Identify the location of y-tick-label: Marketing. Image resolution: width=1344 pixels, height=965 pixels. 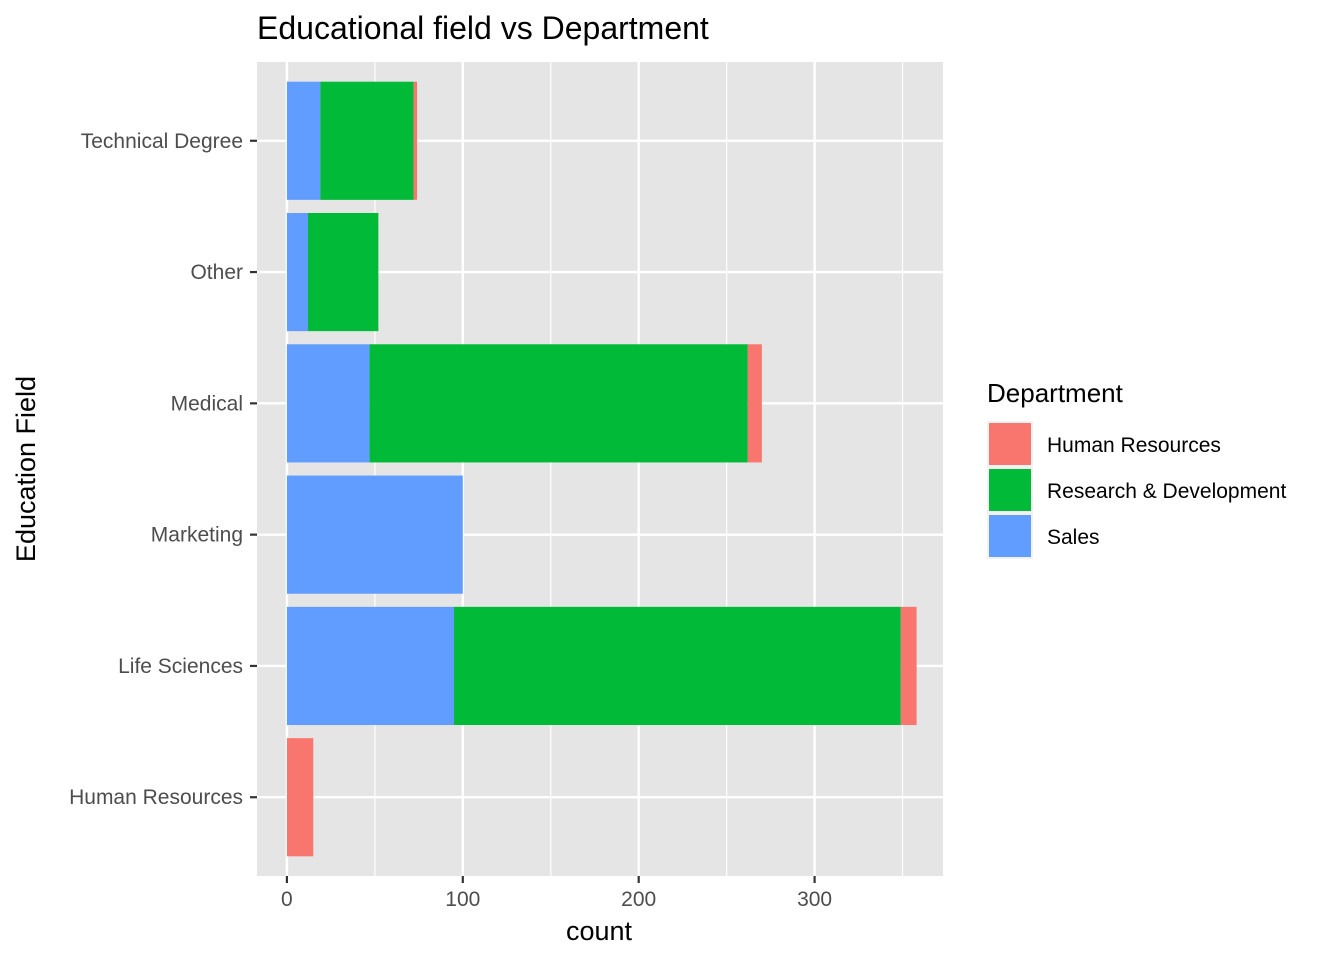
(197, 535).